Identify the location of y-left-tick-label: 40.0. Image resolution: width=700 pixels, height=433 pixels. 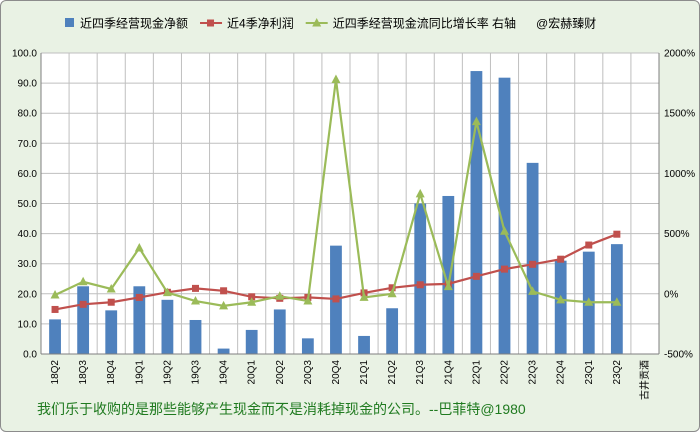
(28, 234).